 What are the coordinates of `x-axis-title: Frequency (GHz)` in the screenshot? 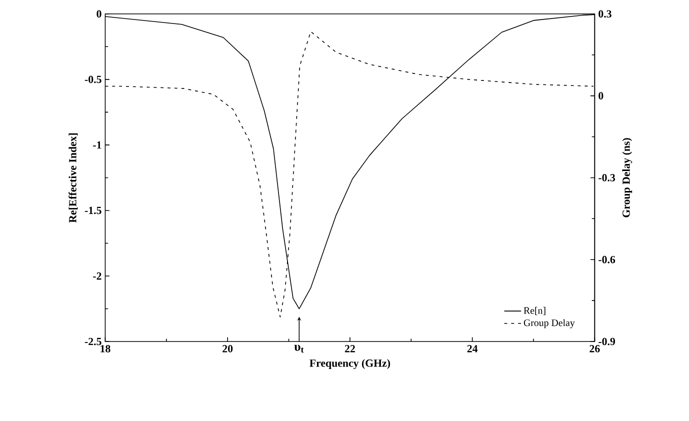 It's located at (350, 364).